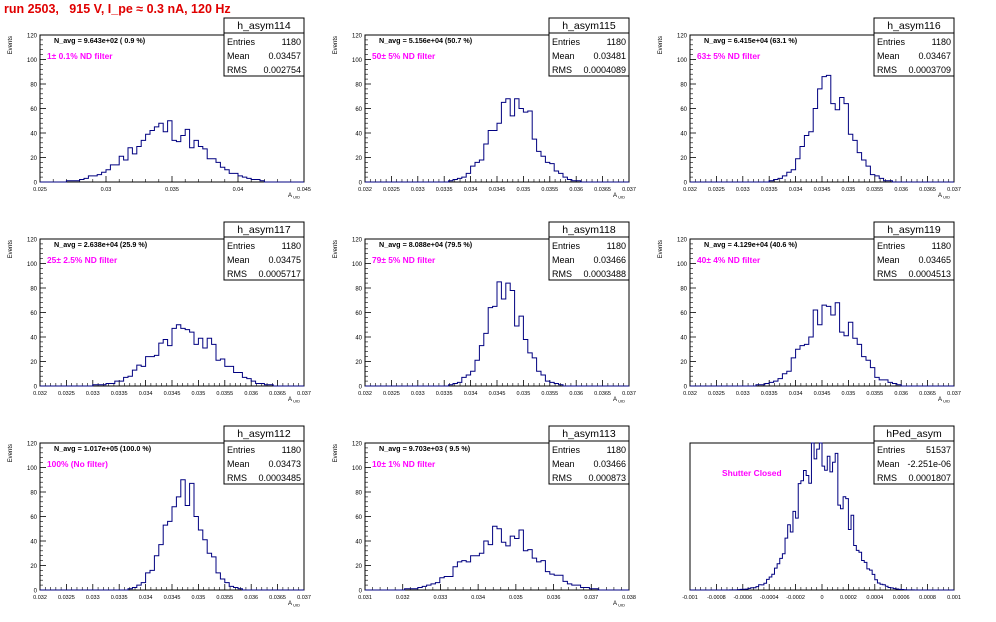 The width and height of the screenshot is (996, 622). What do you see at coordinates (604, 274) in the screenshot?
I see `stats-value-rms: 0.0003488` at bounding box center [604, 274].